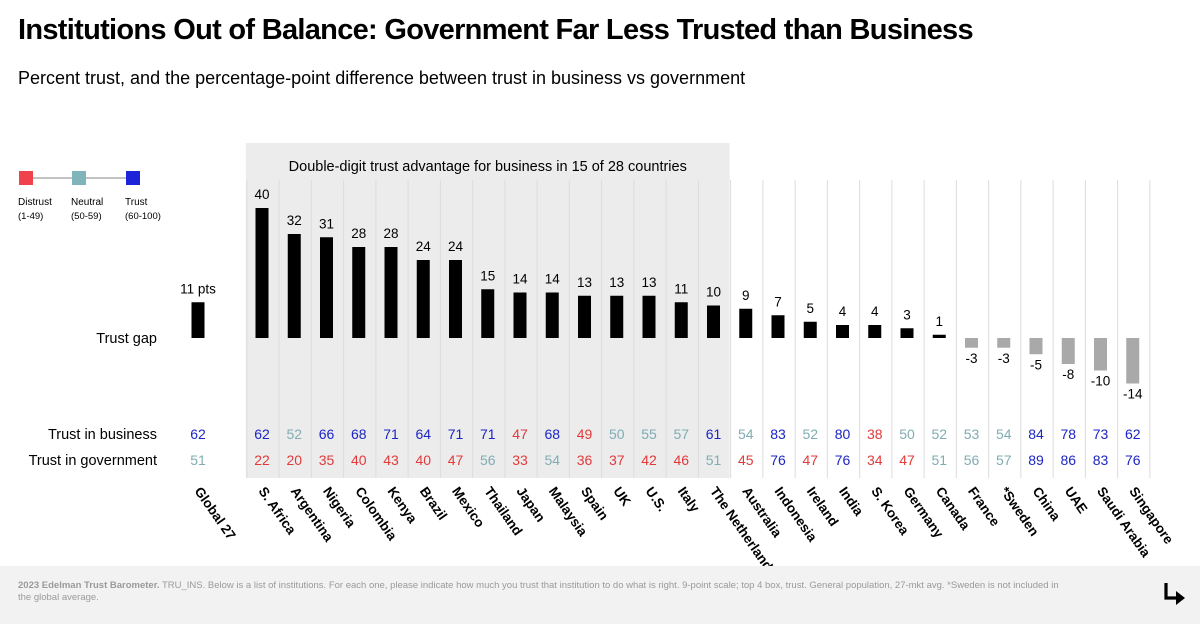 The image size is (1200, 624). I want to click on bar-label-kenya: 28, so click(390, 233).